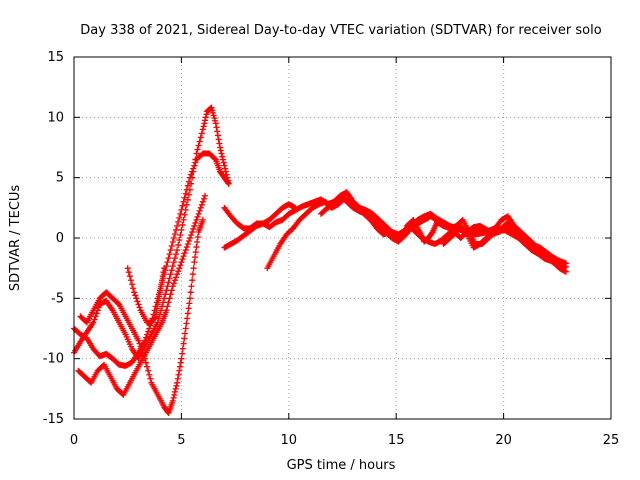  What do you see at coordinates (396, 440) in the screenshot?
I see `x-tick-label: 15` at bounding box center [396, 440].